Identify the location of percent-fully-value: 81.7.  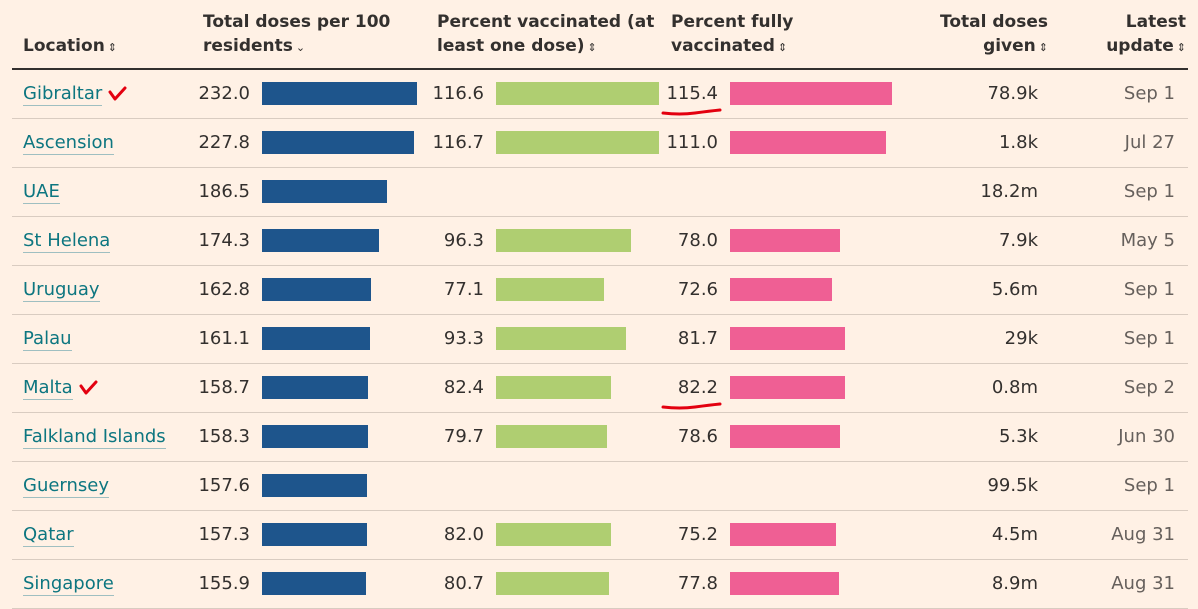
(697, 338).